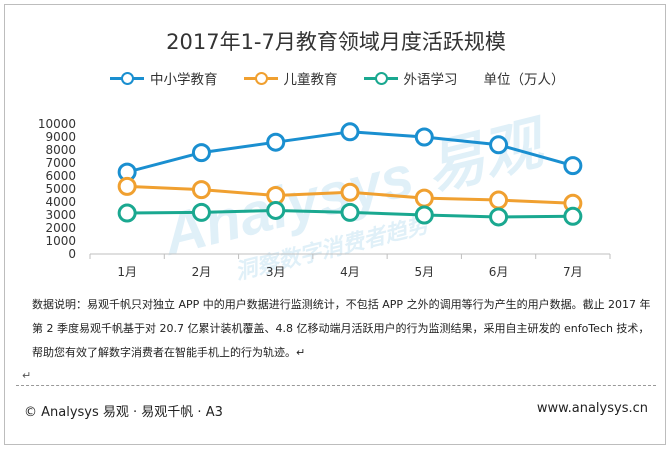 The image size is (672, 451). What do you see at coordinates (60, 163) in the screenshot?
I see `y-tick-label: 7000` at bounding box center [60, 163].